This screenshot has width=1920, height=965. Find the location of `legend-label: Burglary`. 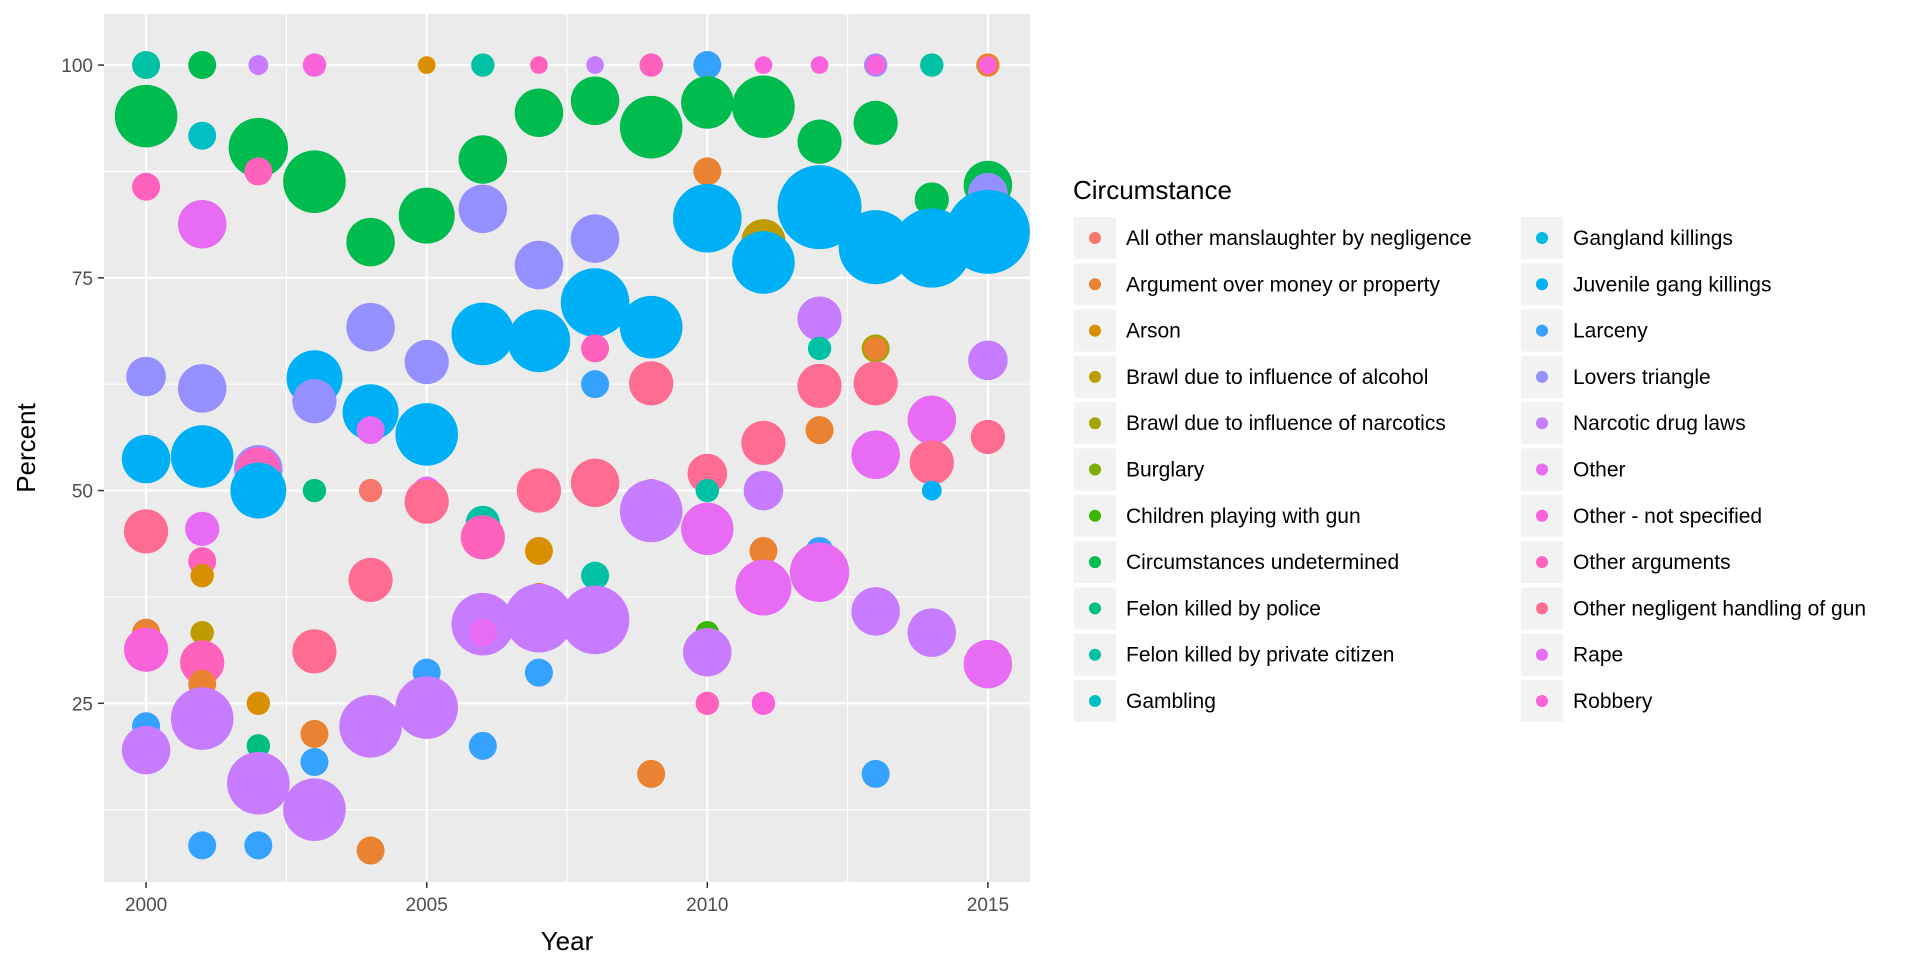

legend-label: Burglary is located at coordinates (1165, 470).